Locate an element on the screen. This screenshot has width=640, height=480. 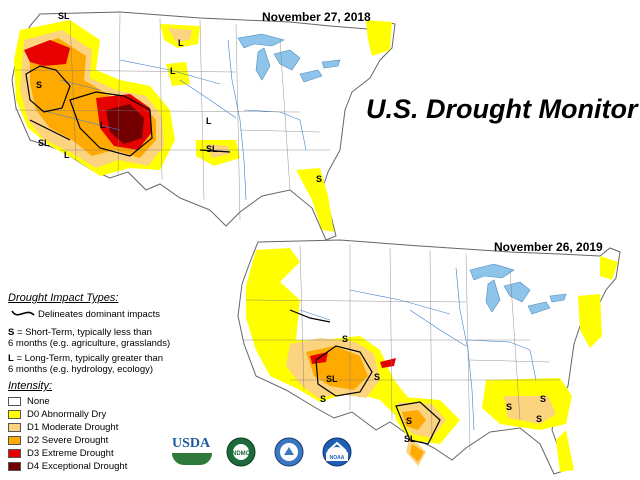
noaa-logo-text: NOAA is located at coordinates (337, 458).